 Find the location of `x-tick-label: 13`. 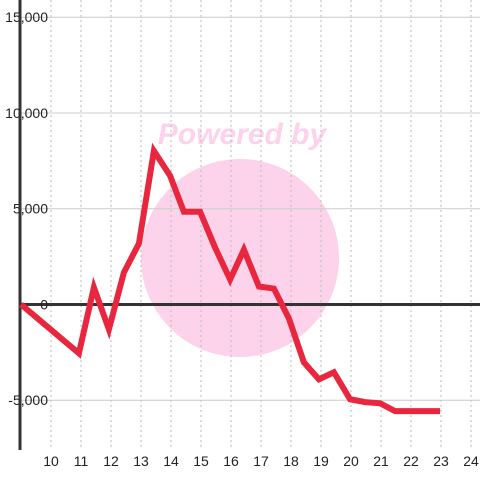

x-tick-label: 13 is located at coordinates (141, 461).